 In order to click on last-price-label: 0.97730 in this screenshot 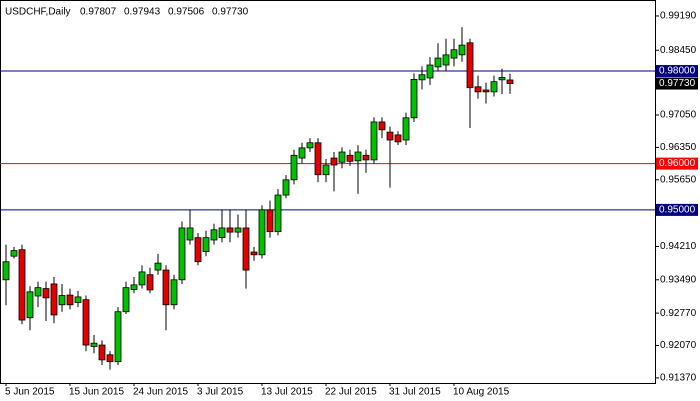, I will do `click(677, 83)`.